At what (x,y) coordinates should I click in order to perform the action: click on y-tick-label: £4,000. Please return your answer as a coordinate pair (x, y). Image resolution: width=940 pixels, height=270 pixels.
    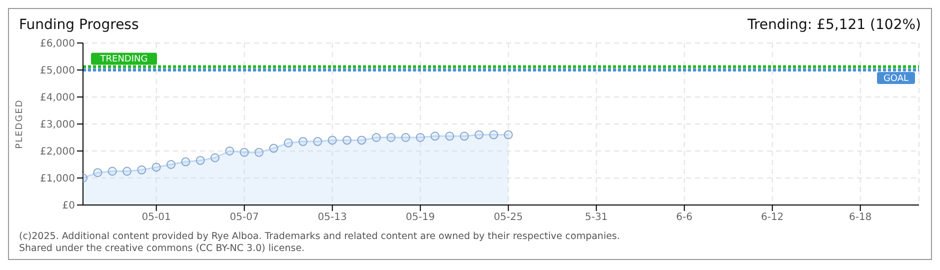
    Looking at the image, I should click on (57, 98).